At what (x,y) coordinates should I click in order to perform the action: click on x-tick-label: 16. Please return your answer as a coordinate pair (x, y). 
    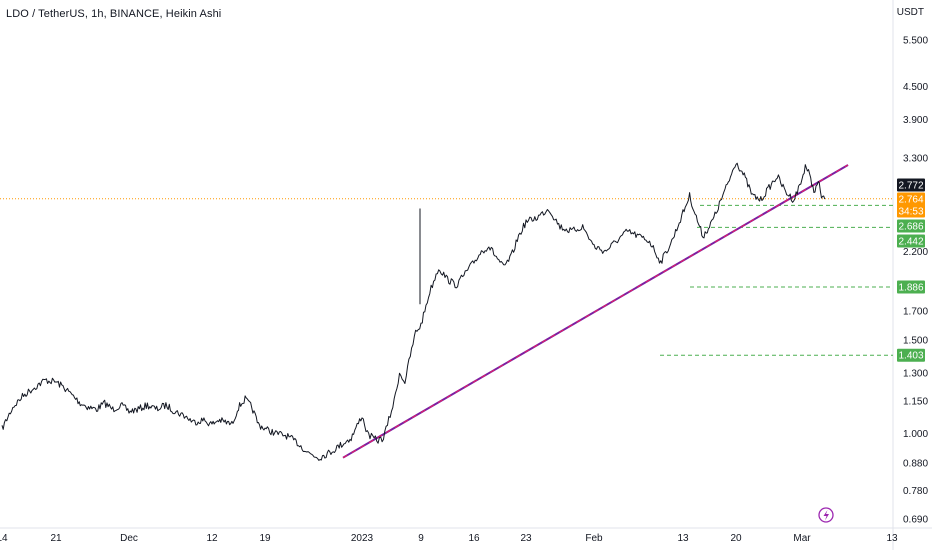
    Looking at the image, I should click on (474, 538).